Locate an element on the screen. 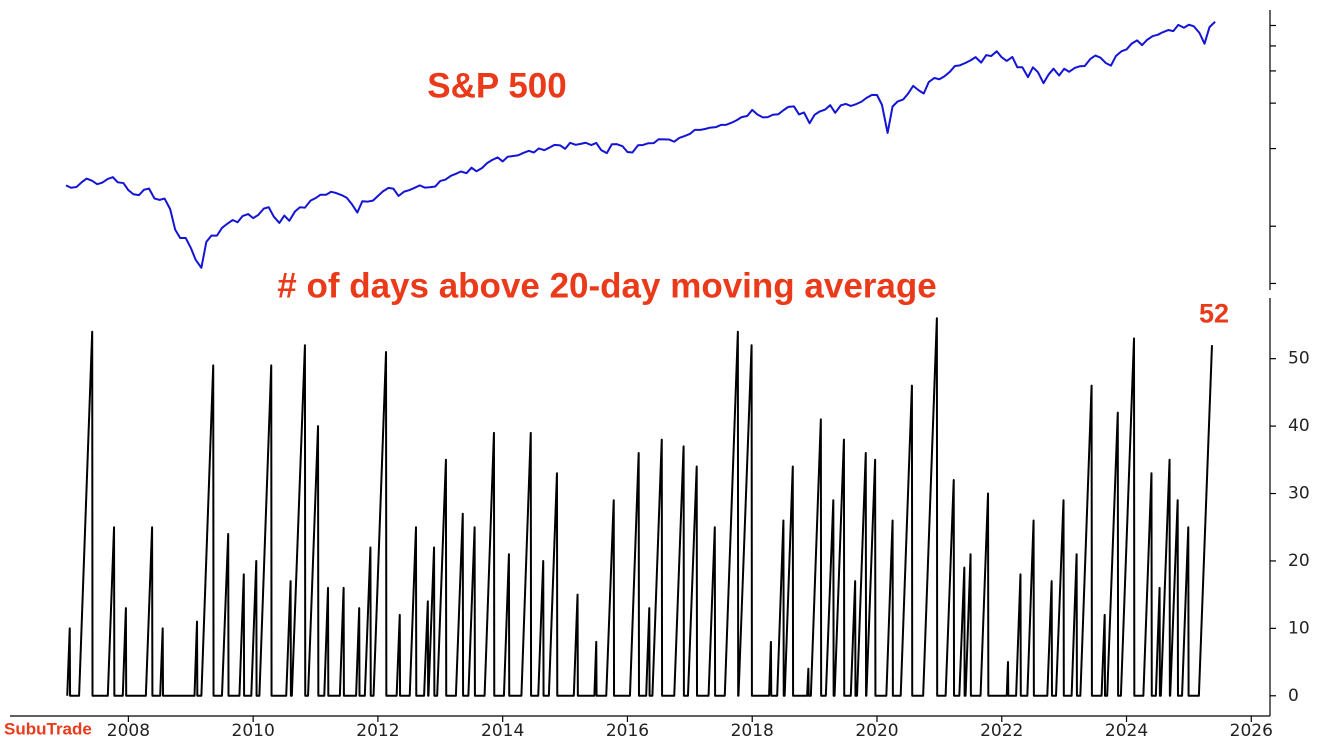  x-tick-label: 2022 is located at coordinates (1001, 731).